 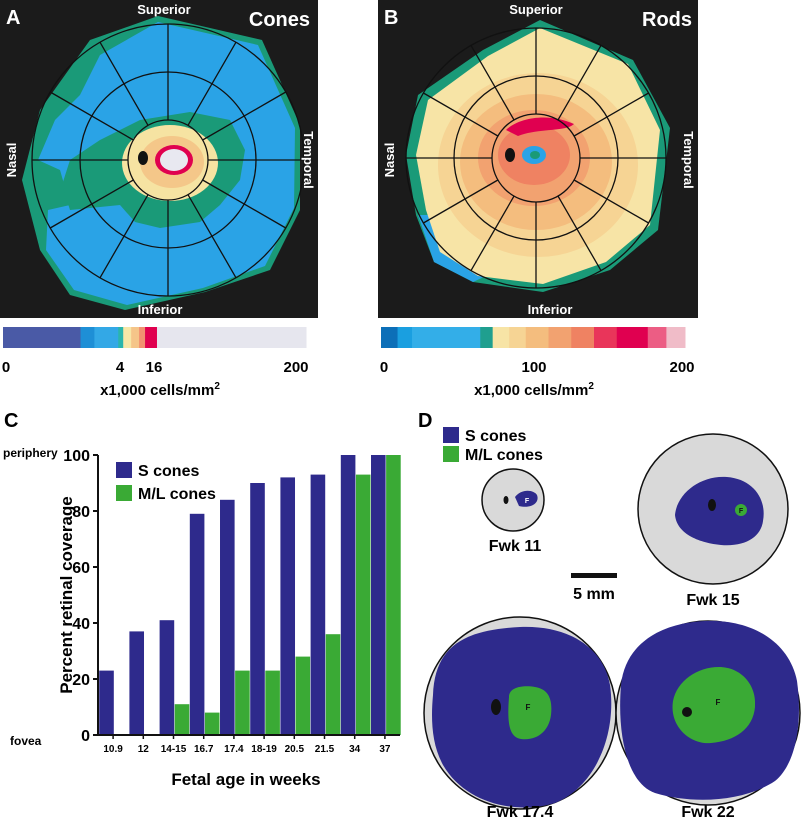 I want to click on retina-label-fwk-11: Fwk 11, so click(x=515, y=546).